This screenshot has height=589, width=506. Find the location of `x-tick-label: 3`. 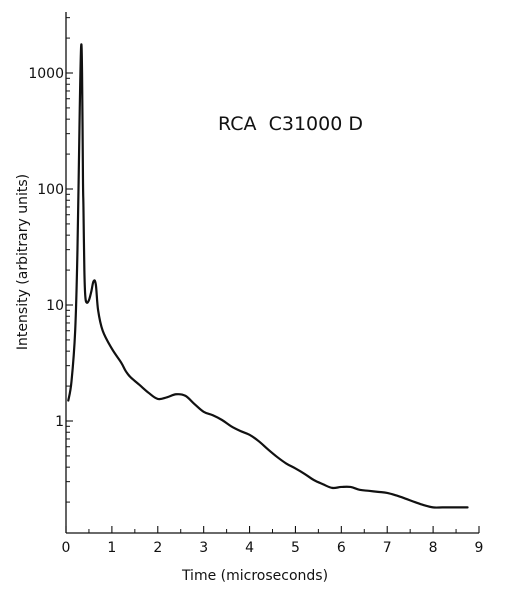

x-tick-label: 3 is located at coordinates (203, 548).